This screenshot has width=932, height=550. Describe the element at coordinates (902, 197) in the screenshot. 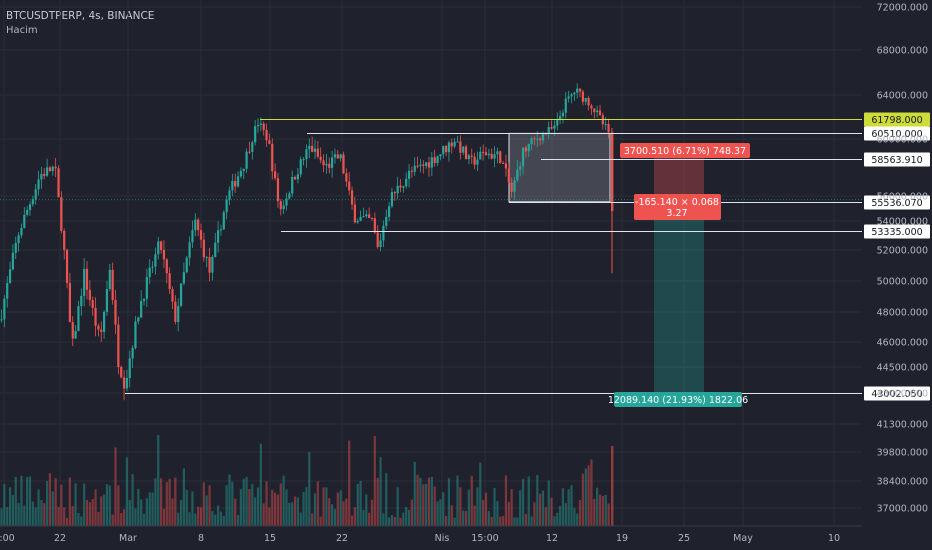

I see `y-tick-label: 56000.000` at that location.